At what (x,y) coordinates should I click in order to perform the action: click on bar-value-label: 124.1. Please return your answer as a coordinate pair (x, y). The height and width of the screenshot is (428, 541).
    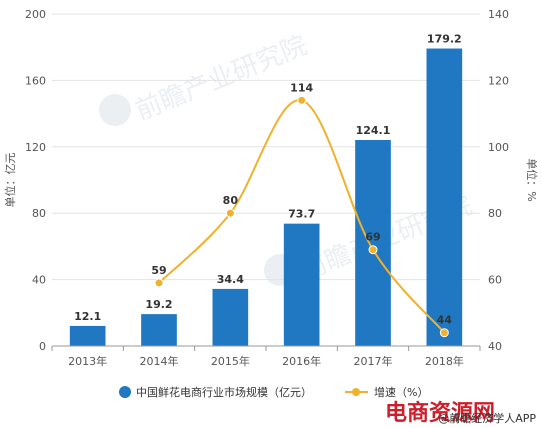
    Looking at the image, I should click on (373, 130).